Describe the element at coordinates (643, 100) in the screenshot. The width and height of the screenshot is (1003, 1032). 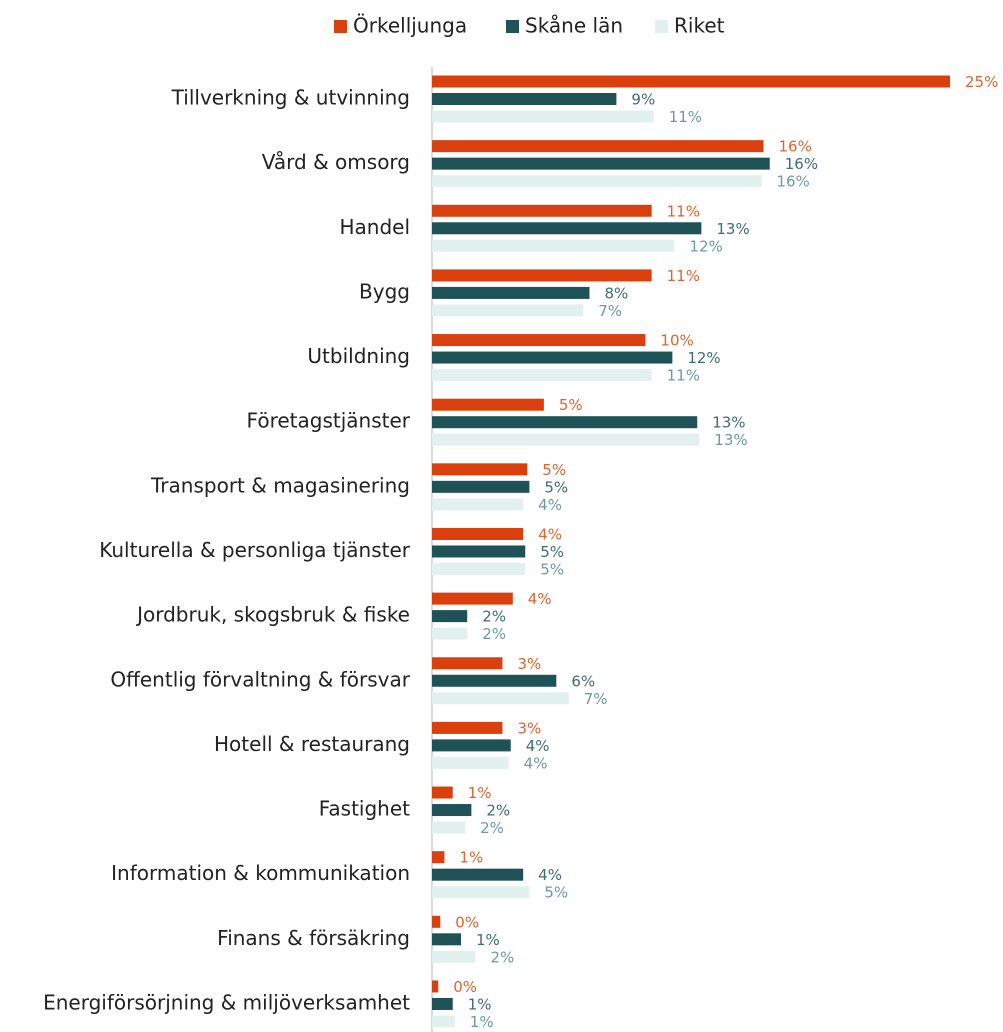
I see `value-label: 9%` at that location.